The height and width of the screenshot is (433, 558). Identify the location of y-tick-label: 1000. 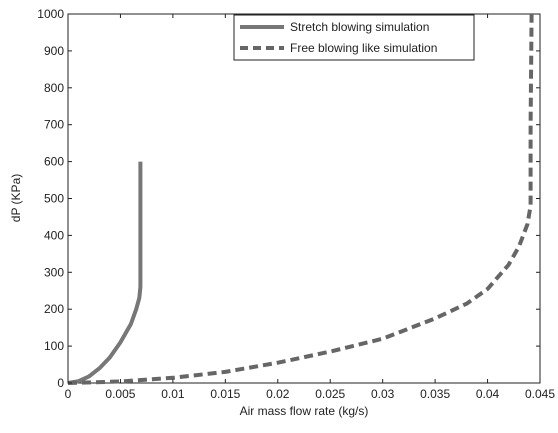
(50, 14).